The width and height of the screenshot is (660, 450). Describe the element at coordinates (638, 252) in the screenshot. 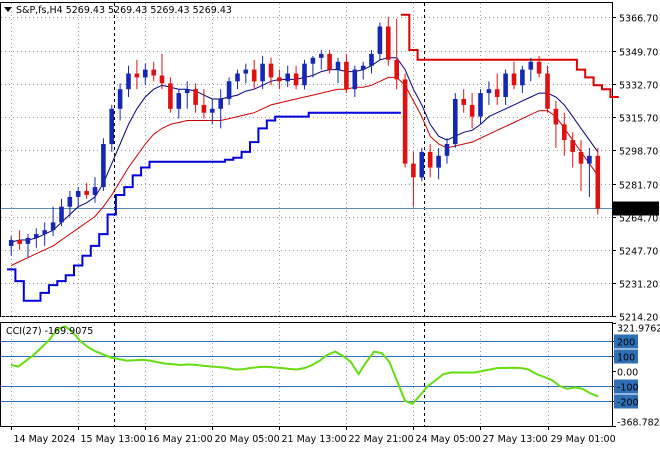

I see `price-tick-label: 5247.70` at that location.